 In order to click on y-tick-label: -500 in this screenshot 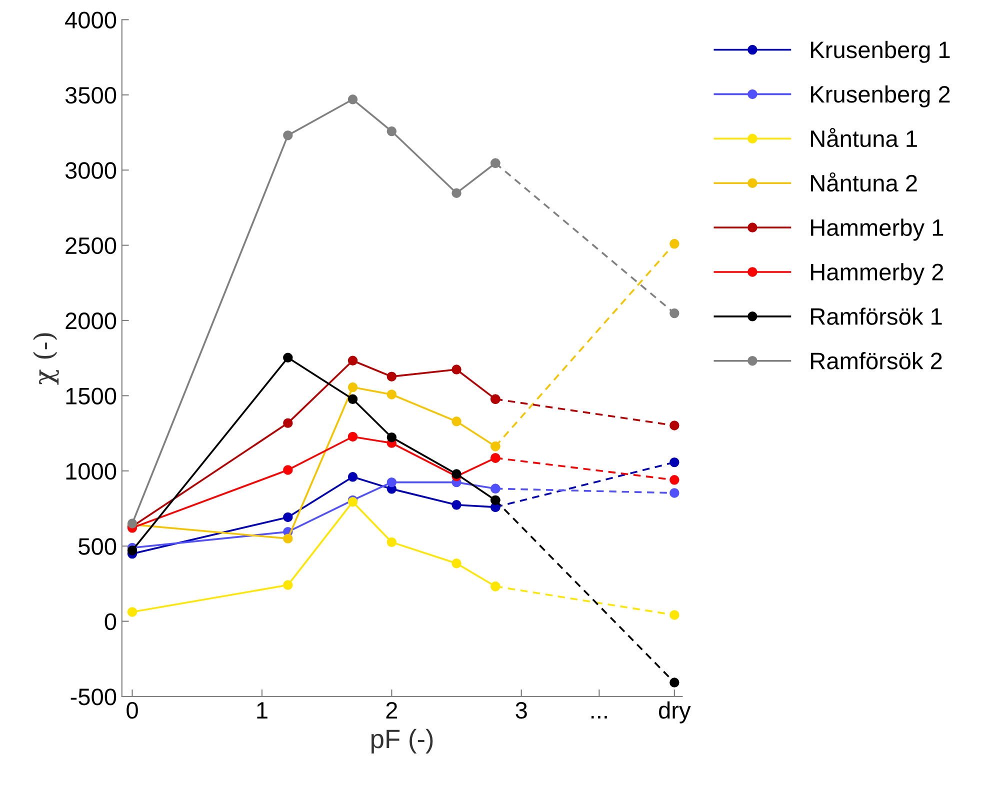, I will do `click(93, 697)`.